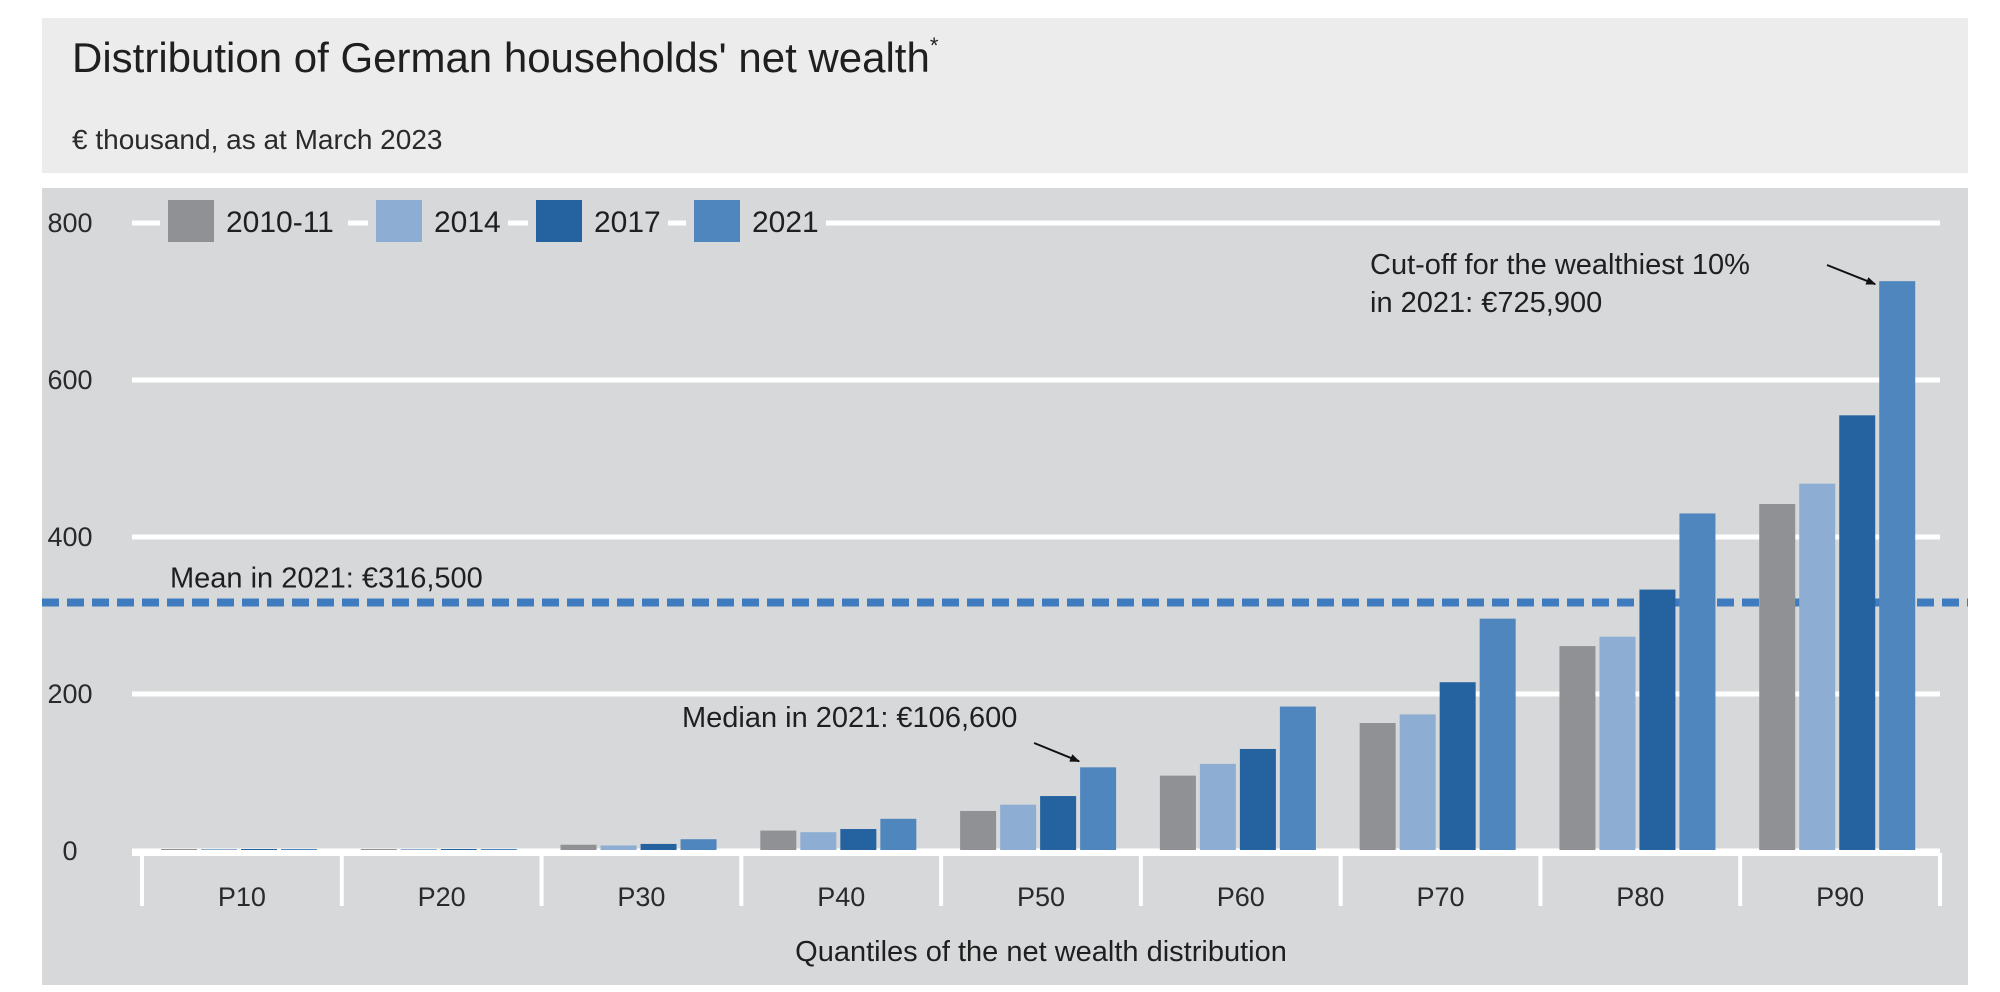 This screenshot has height=992, width=2000. I want to click on legend-label-2017: 2017, so click(627, 222).